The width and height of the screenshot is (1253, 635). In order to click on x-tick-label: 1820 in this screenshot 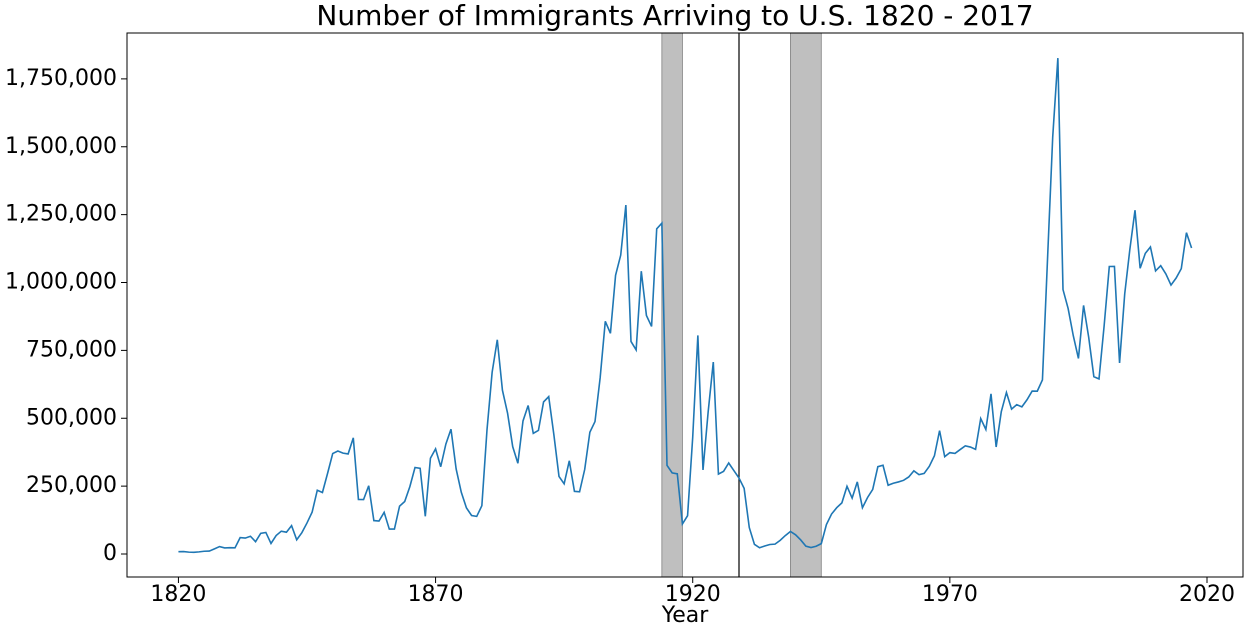, I will do `click(178, 594)`.